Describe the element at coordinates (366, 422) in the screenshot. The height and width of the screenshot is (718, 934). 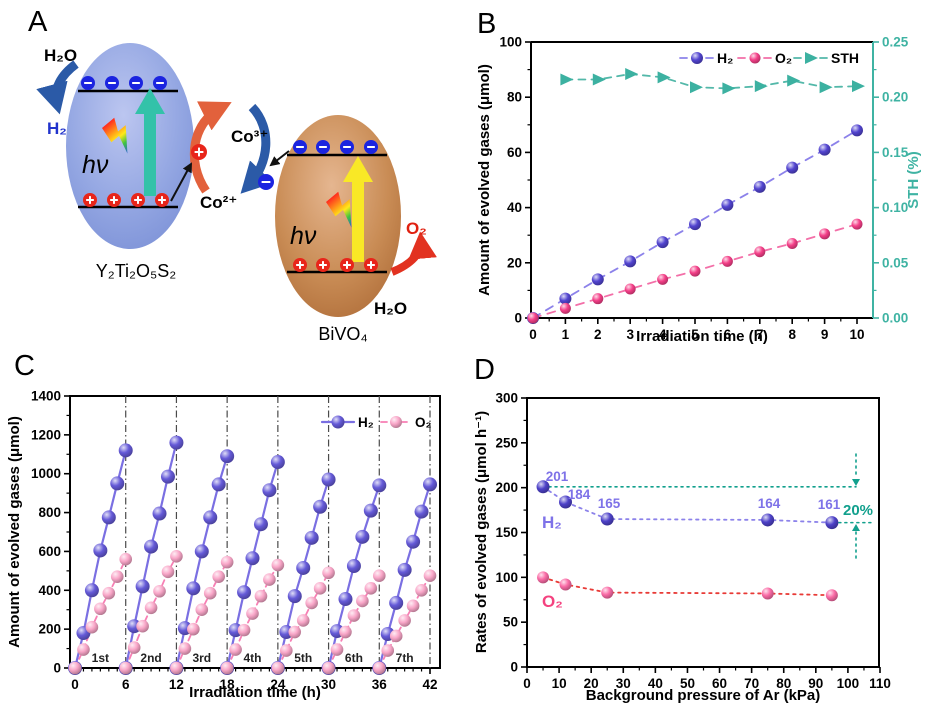
I see `legend-h2-label: H₂` at that location.